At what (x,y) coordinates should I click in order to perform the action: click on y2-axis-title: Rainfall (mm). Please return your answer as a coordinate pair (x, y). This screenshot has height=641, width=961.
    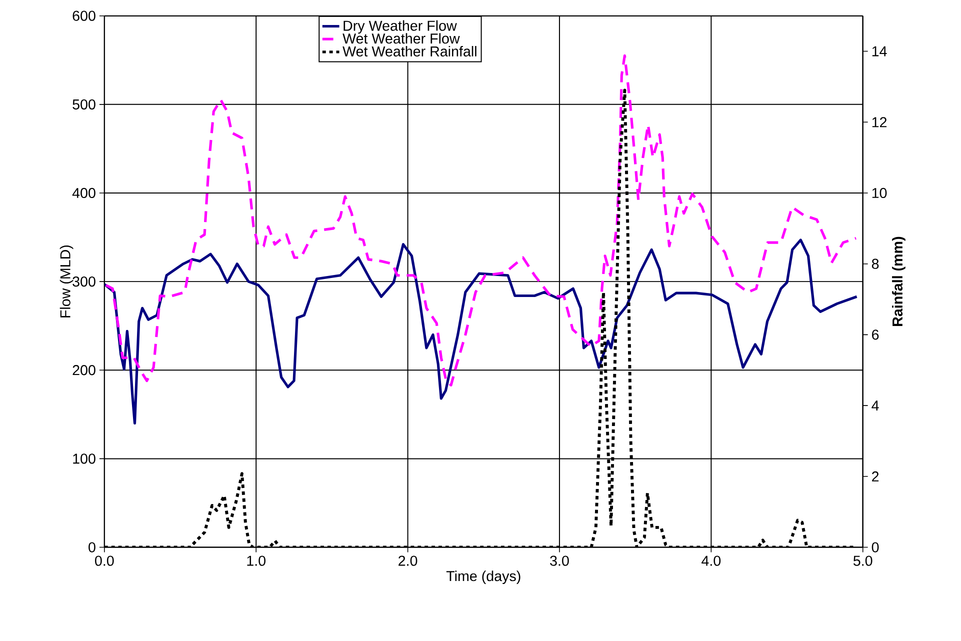
    Looking at the image, I should click on (899, 281).